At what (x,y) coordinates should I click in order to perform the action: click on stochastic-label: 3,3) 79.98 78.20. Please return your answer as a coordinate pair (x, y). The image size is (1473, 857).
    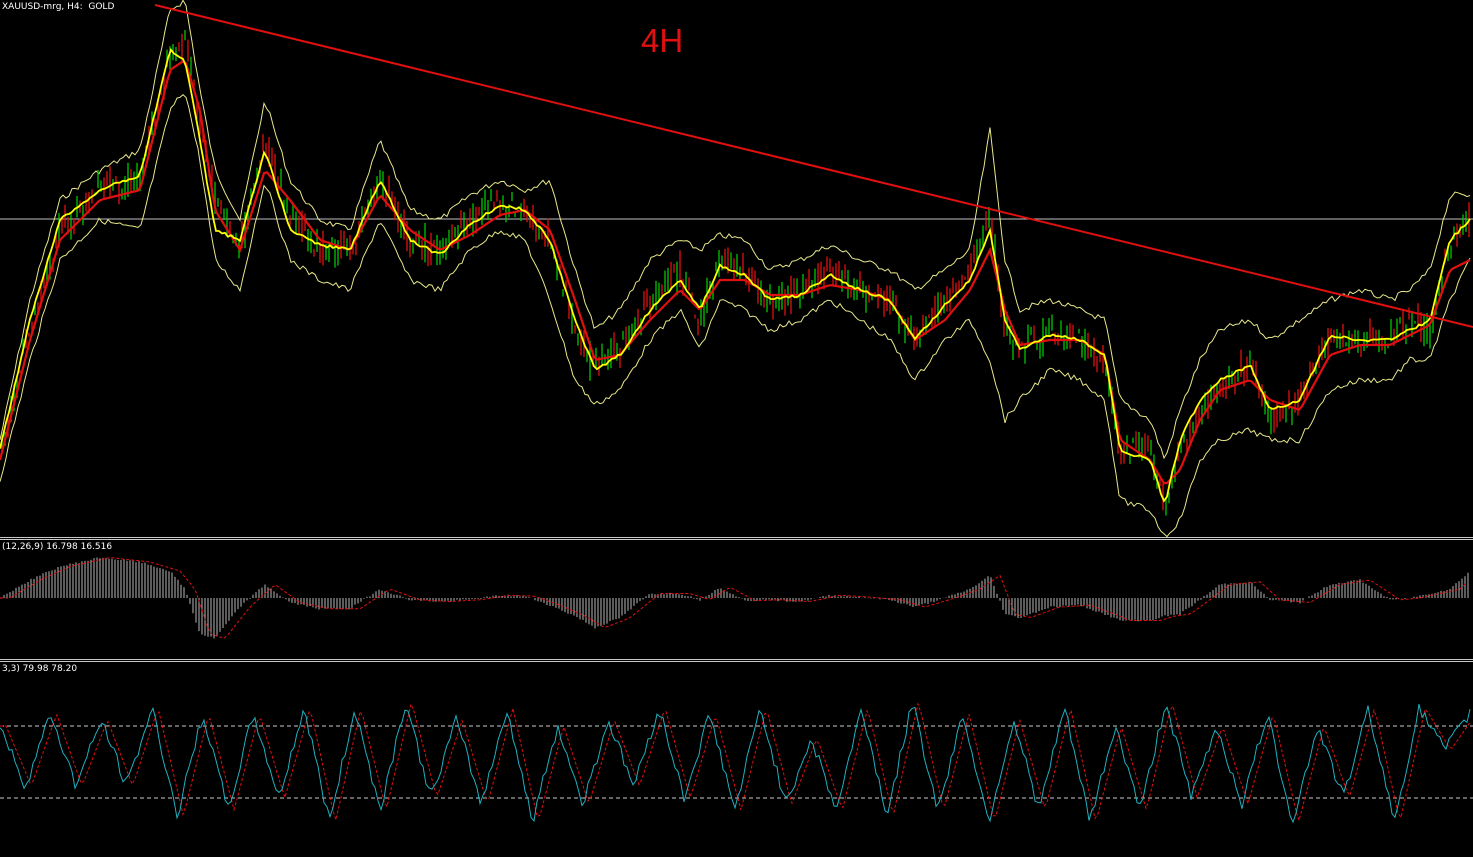
    Looking at the image, I should click on (40, 669).